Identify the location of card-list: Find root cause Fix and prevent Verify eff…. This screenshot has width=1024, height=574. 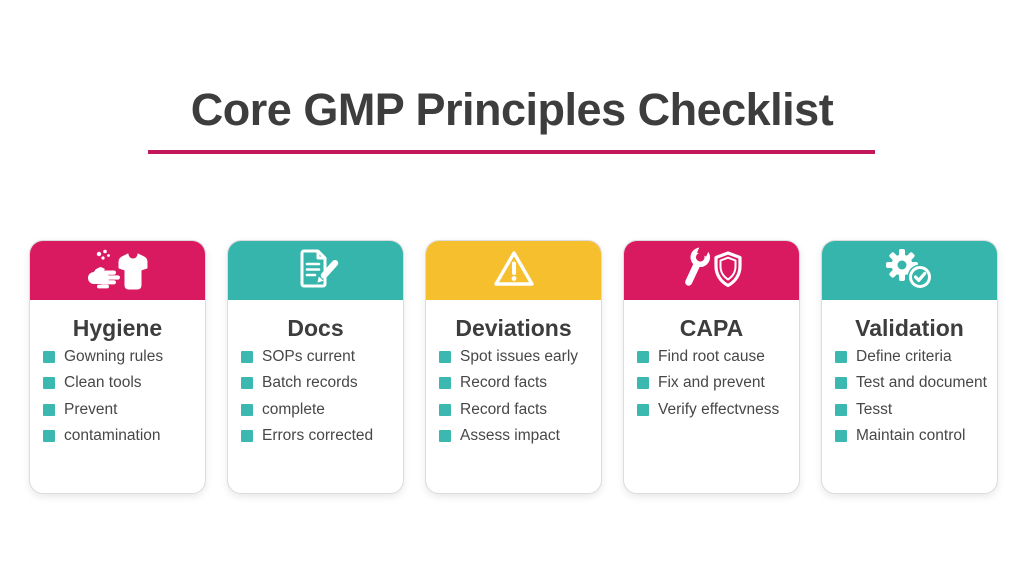
(711, 383).